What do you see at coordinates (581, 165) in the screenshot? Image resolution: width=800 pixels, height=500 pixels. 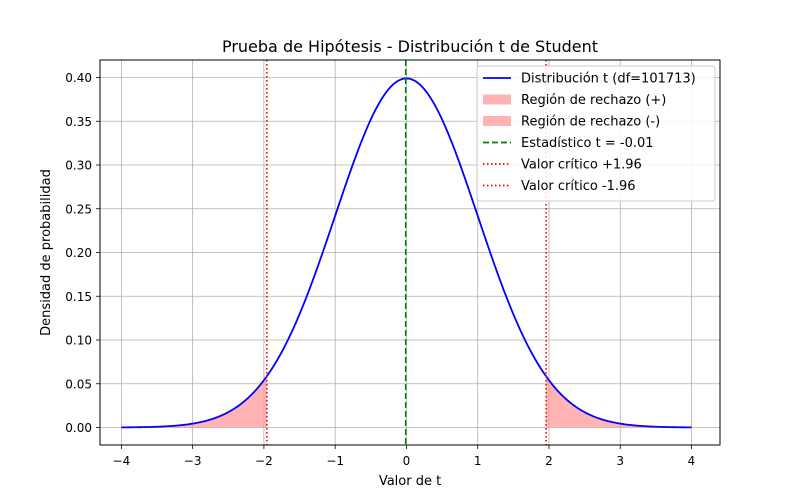 I see `legend-label: Valor crítico +1.96` at bounding box center [581, 165].